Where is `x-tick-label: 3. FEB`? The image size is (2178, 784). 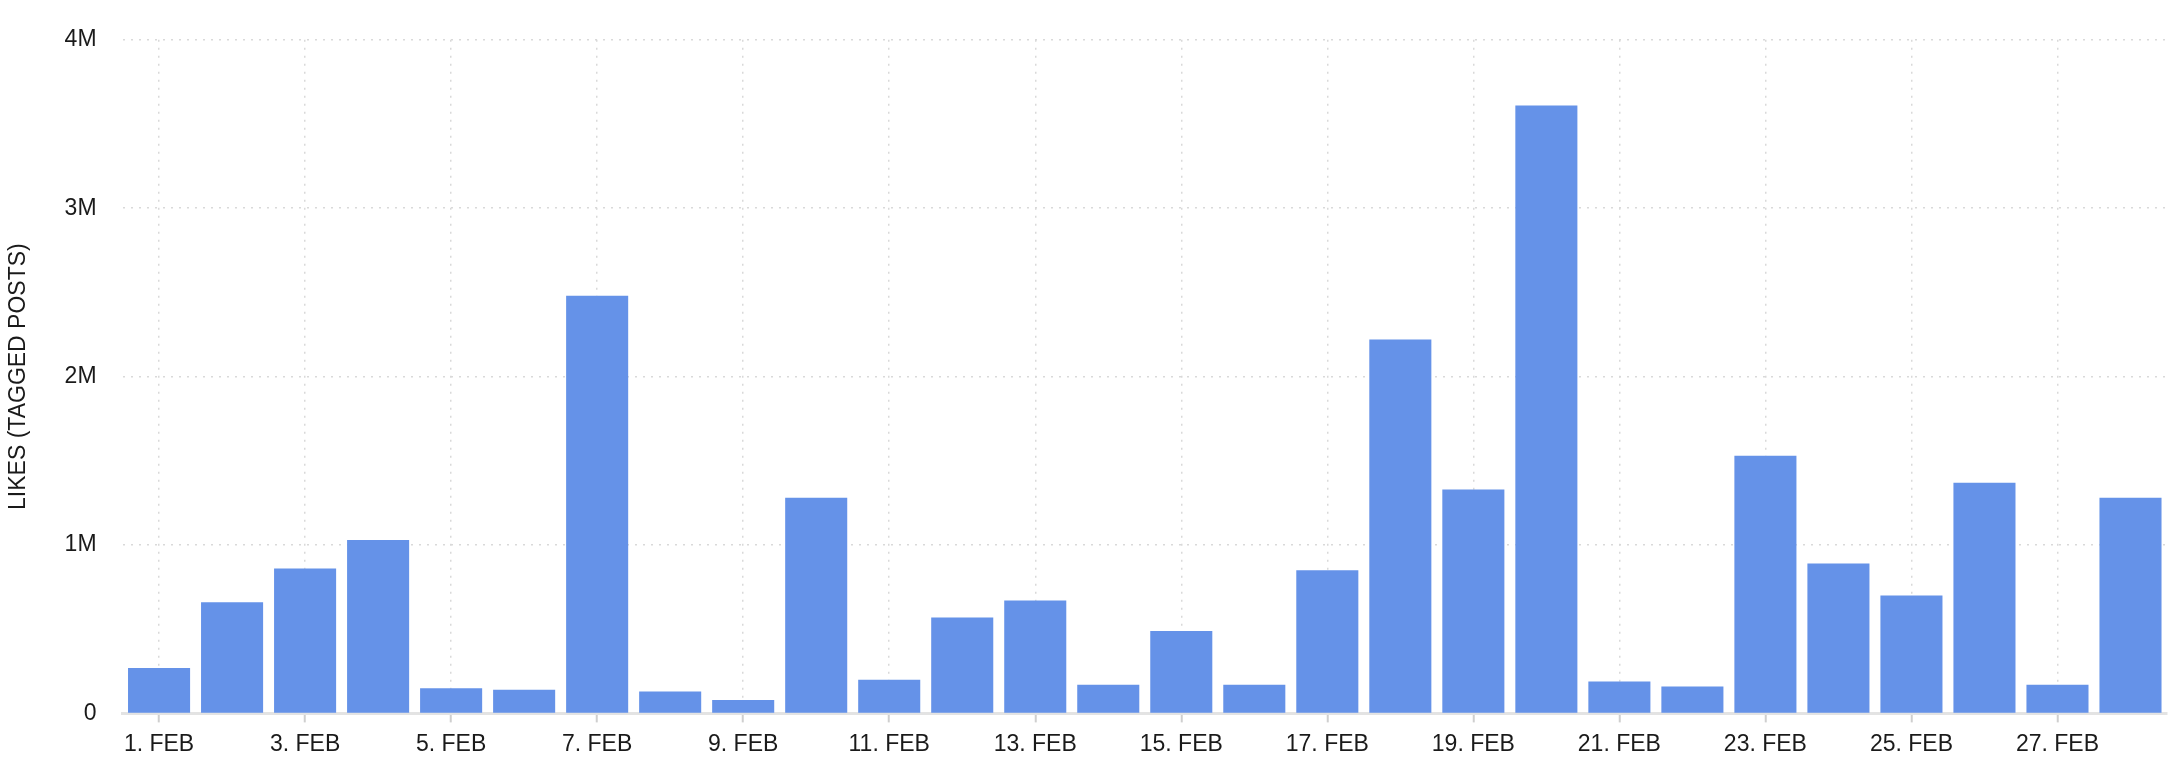
x-tick-label: 3. FEB is located at coordinates (305, 742).